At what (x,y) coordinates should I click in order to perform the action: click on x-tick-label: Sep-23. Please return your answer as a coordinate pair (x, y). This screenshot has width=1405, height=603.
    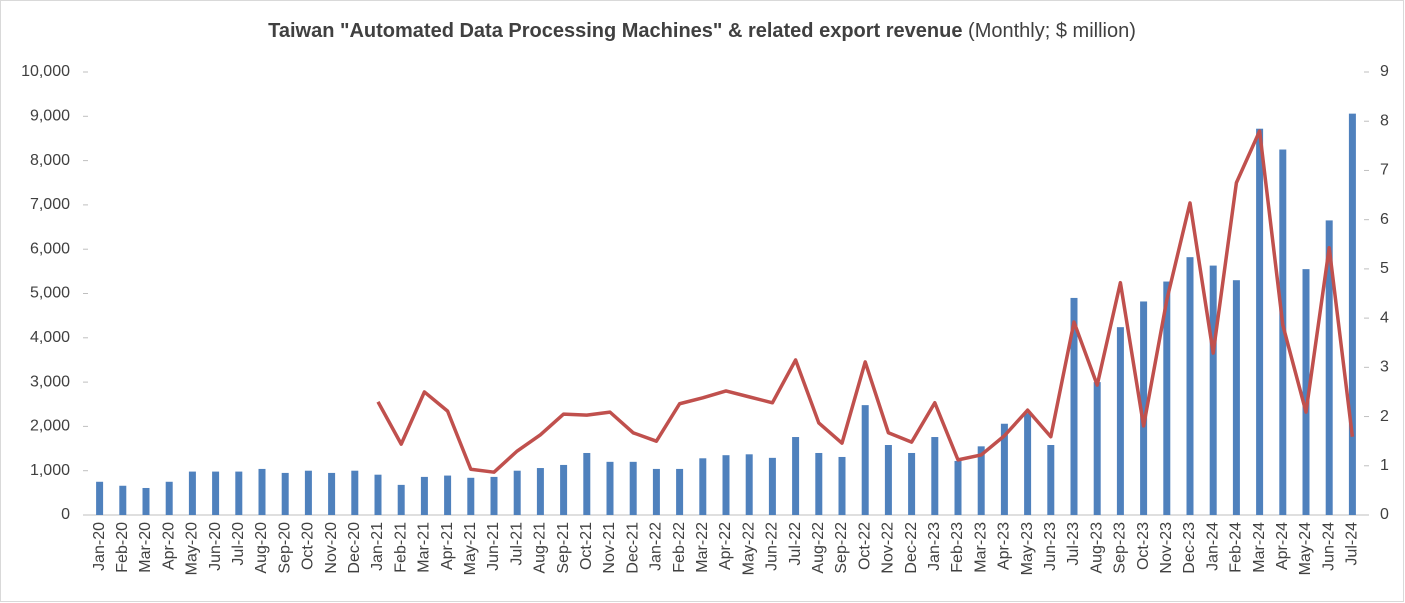
    Looking at the image, I should click on (1120, 548).